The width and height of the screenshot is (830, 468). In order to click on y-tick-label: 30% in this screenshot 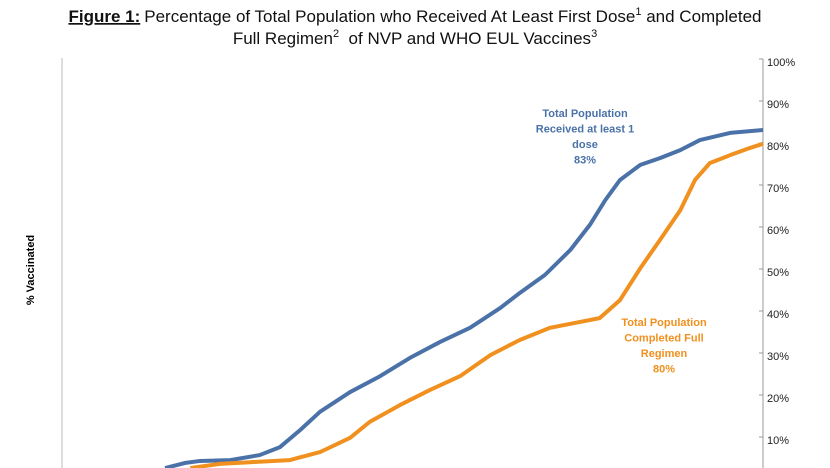, I will do `click(778, 357)`.